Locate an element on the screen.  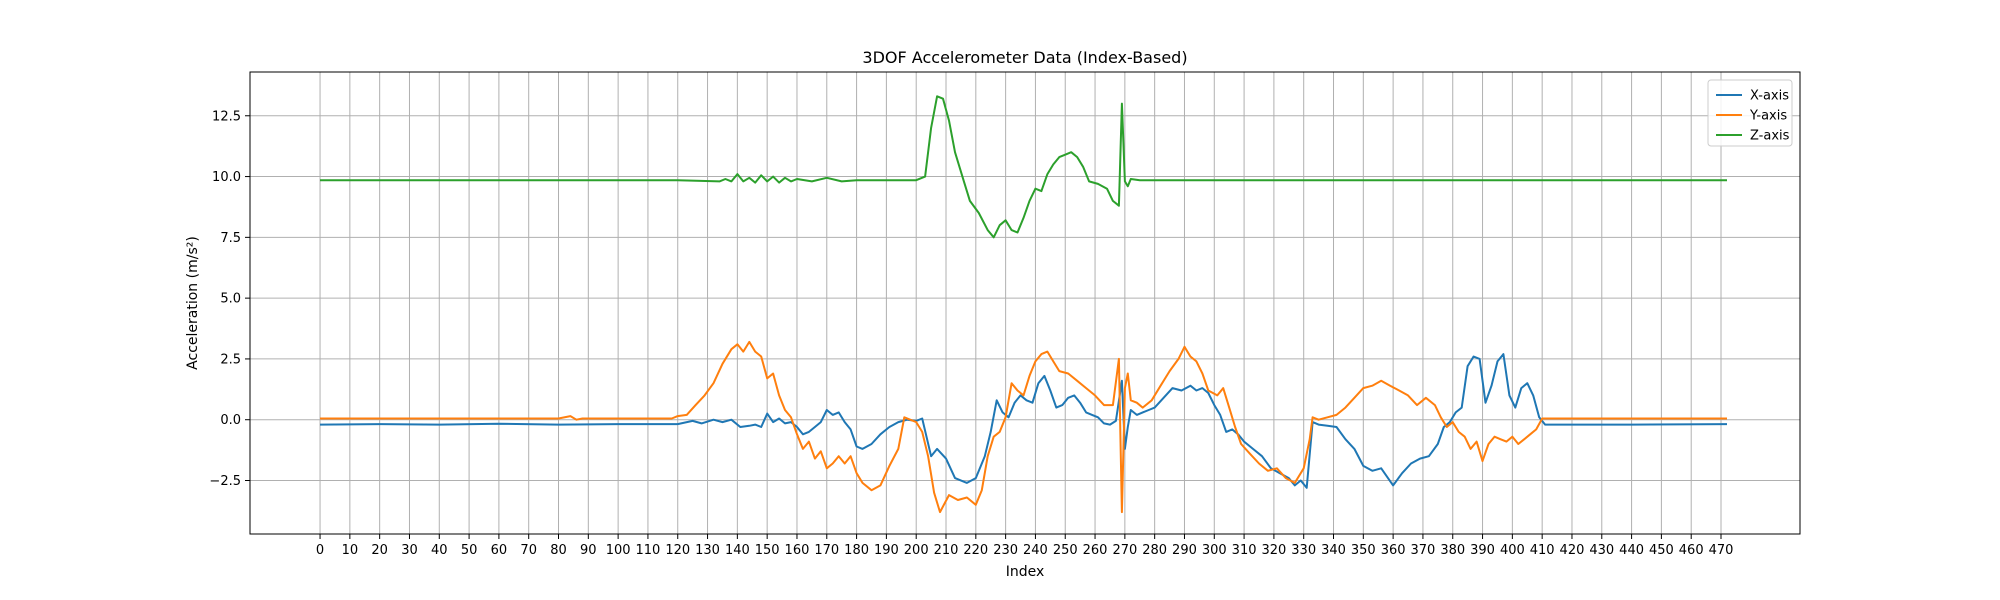
x-tick-label: 180 is located at coordinates (856, 550).